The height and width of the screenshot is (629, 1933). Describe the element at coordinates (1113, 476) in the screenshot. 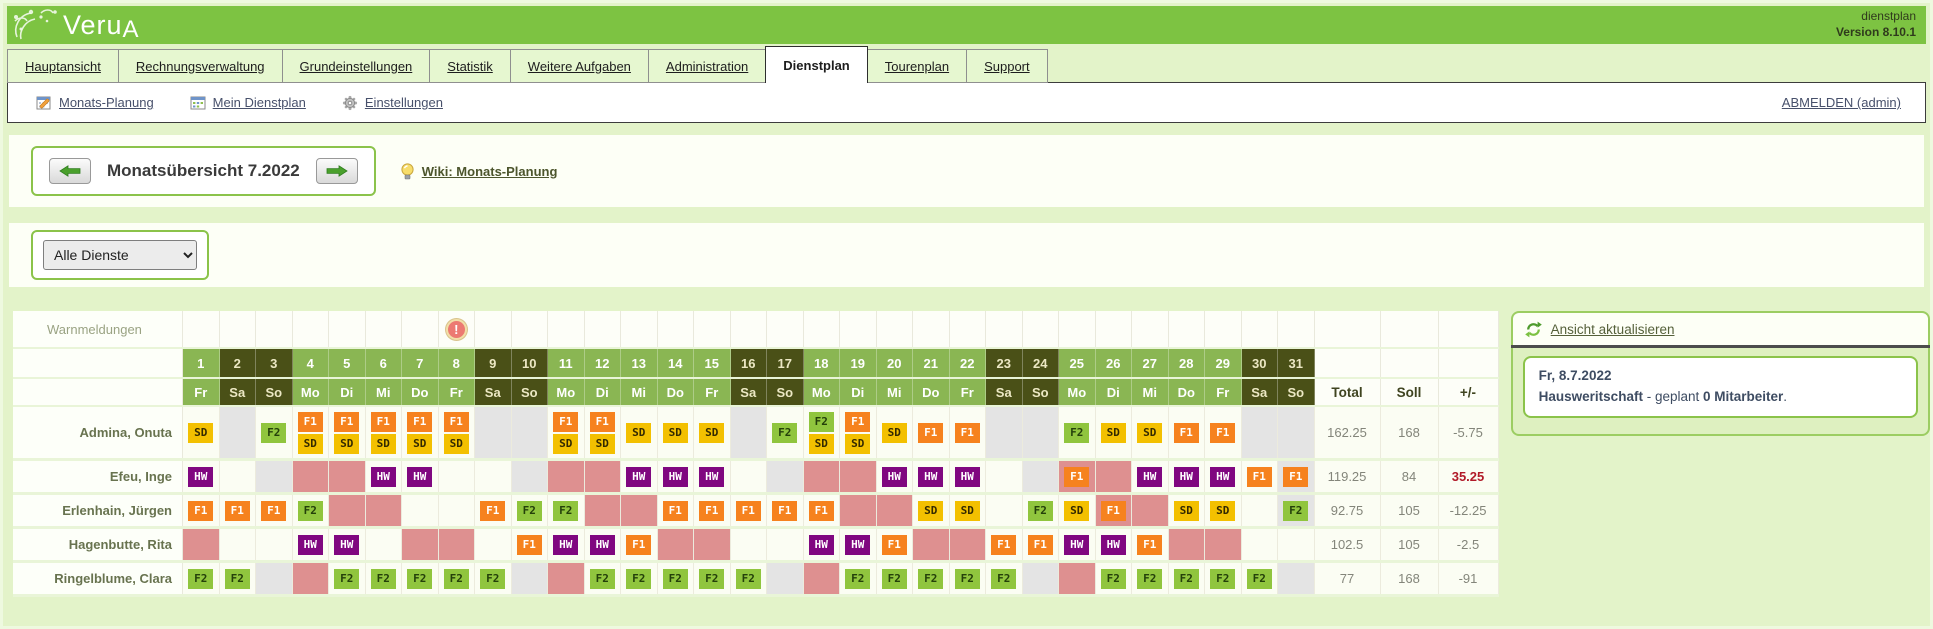

I see `roster-cell-d26` at that location.